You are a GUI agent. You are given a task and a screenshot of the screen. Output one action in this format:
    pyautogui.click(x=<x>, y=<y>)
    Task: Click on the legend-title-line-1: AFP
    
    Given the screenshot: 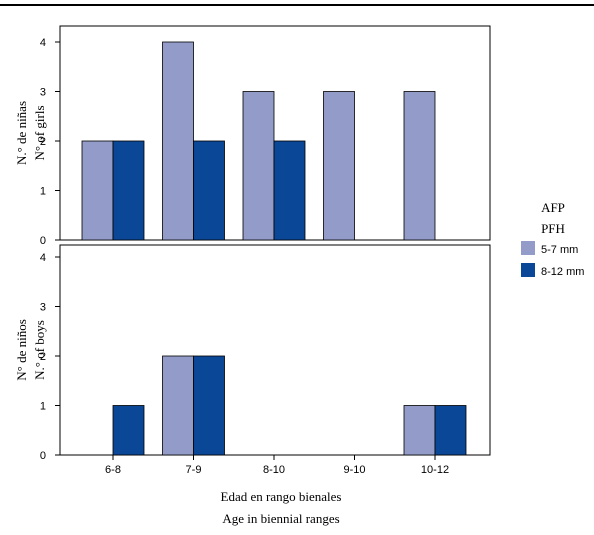 What is the action you would take?
    pyautogui.click(x=553, y=207)
    